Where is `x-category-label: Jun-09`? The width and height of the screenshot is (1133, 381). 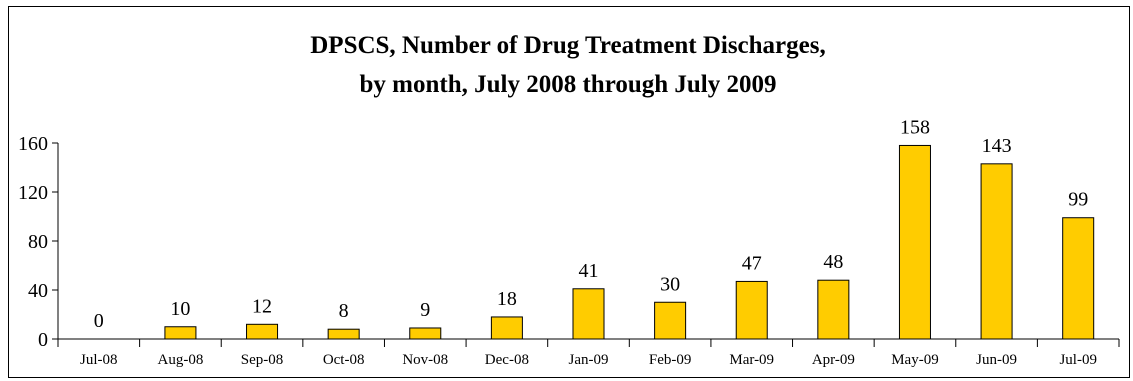
x-category-label: Jun-09 is located at coordinates (996, 360).